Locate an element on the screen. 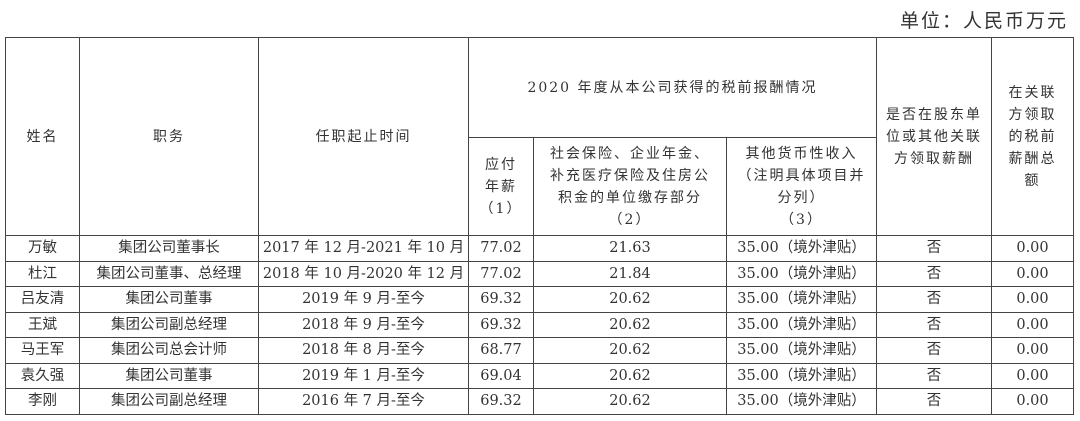 This screenshot has width=1080, height=421. cell-tenure: 2016 年 7 月-至今 is located at coordinates (363, 401).